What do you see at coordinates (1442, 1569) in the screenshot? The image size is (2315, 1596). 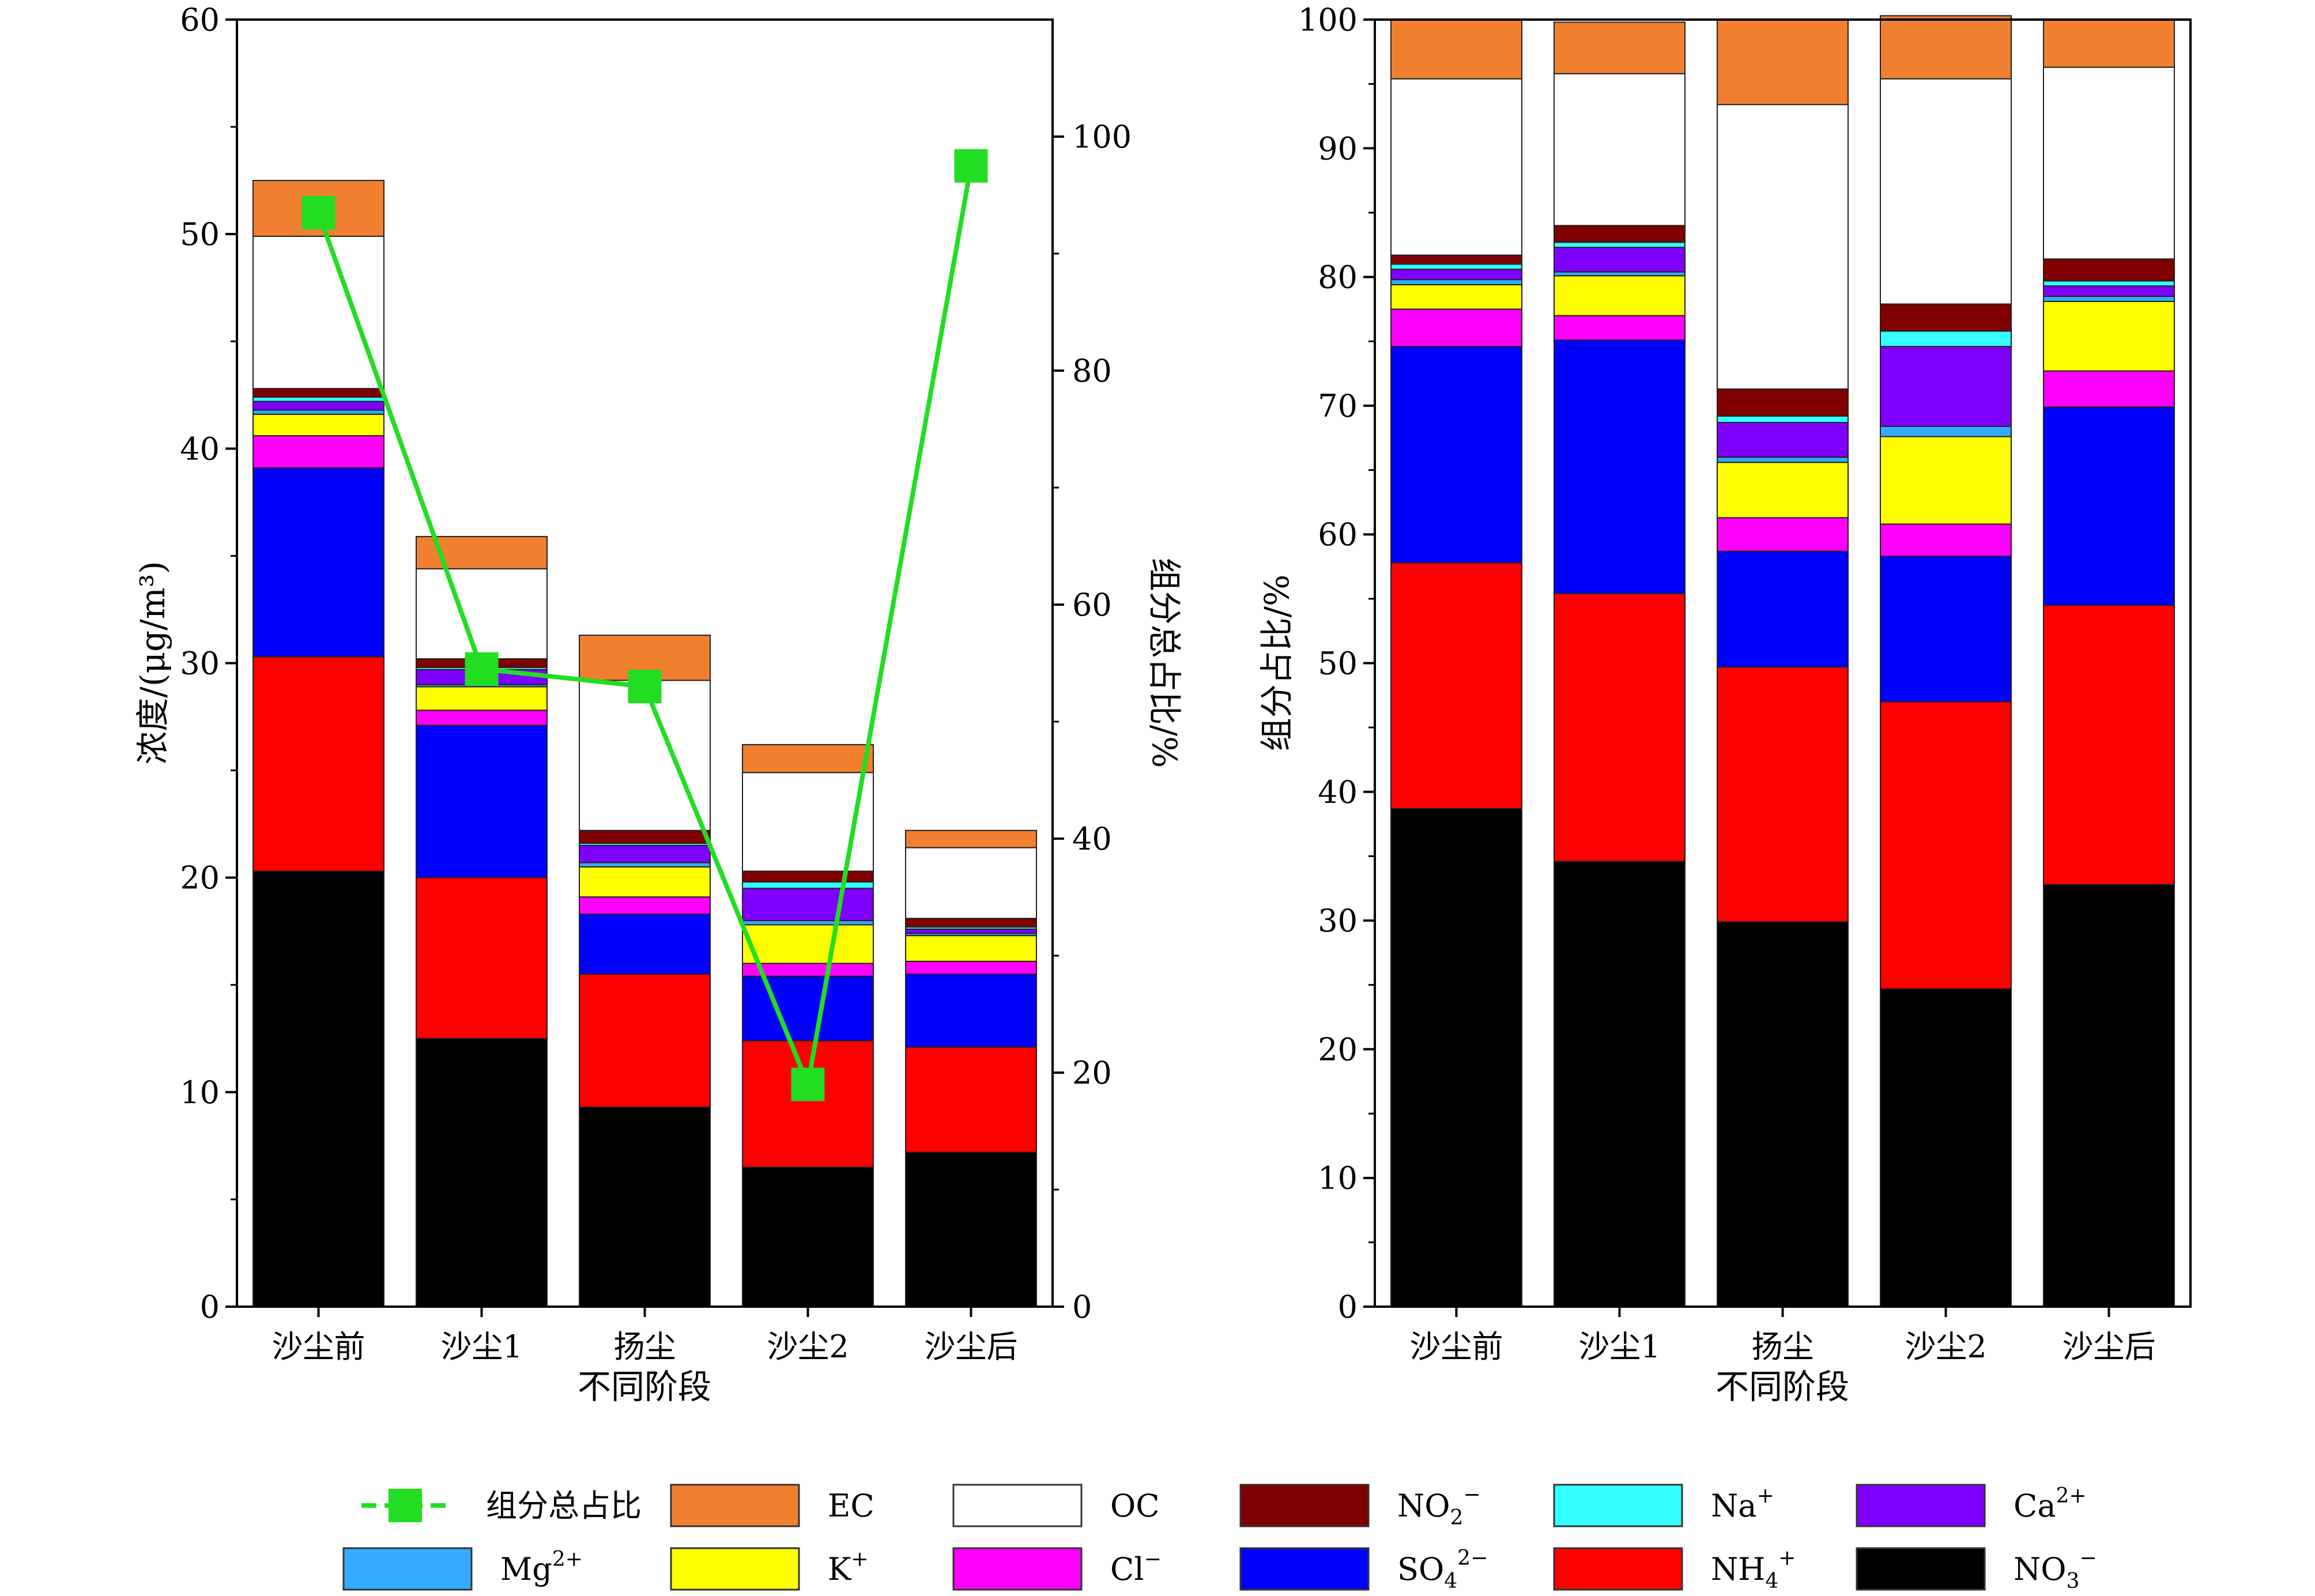 I see `legend-label-so4: SO42−` at bounding box center [1442, 1569].